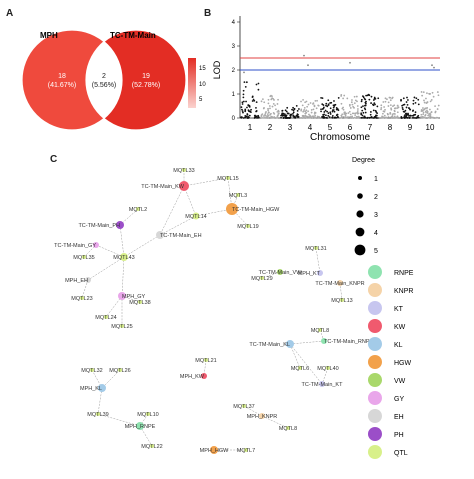 The height and width of the screenshot is (479, 474). I want to click on x-tick-label: 6, so click(350, 127).